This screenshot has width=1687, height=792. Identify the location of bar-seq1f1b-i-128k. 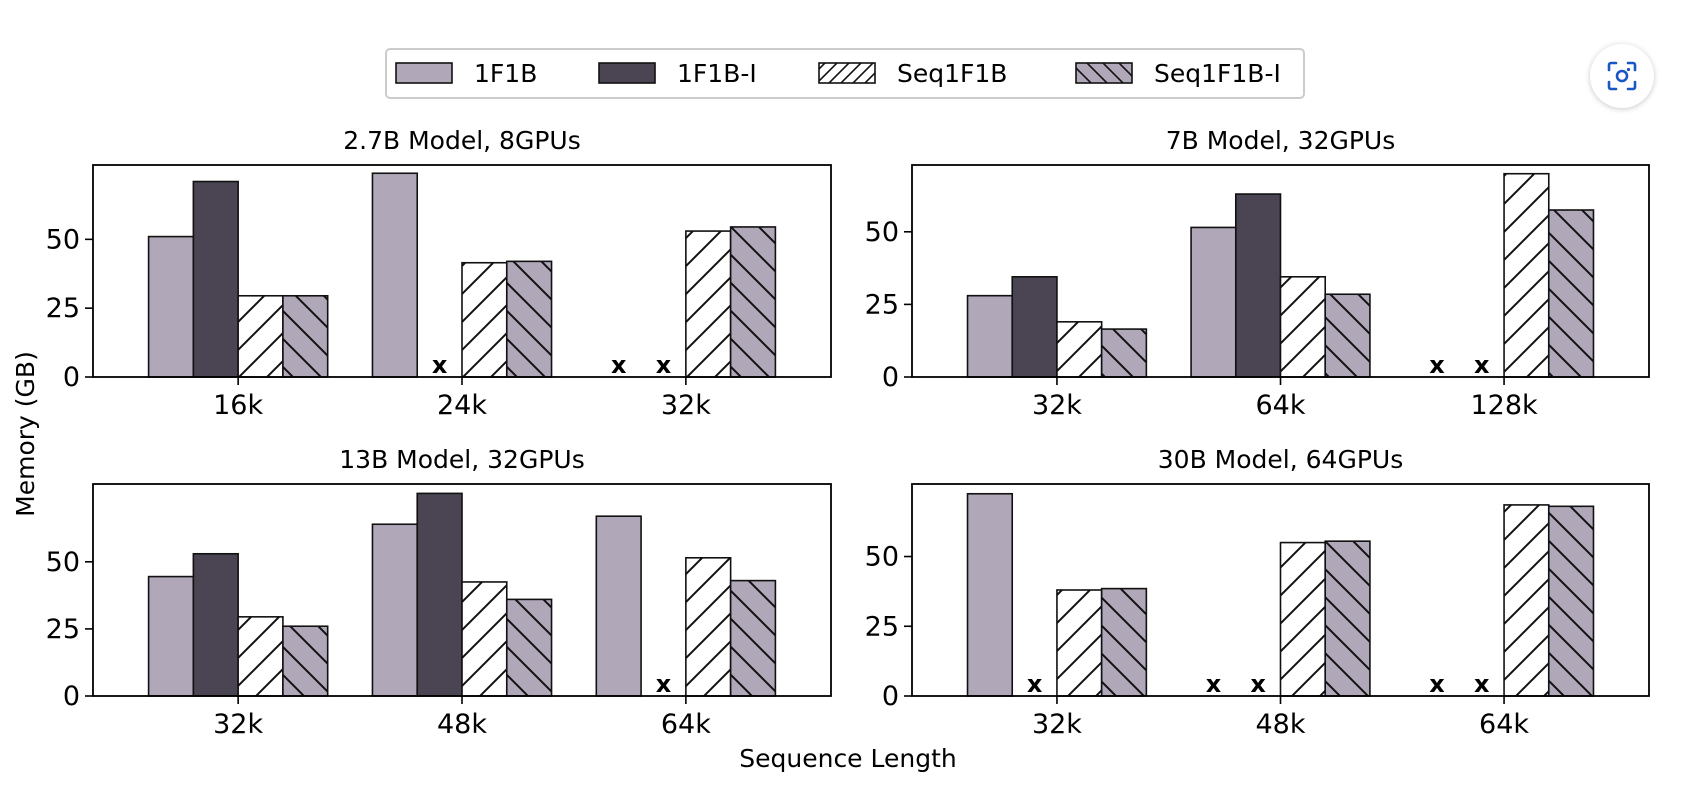
(1571, 293).